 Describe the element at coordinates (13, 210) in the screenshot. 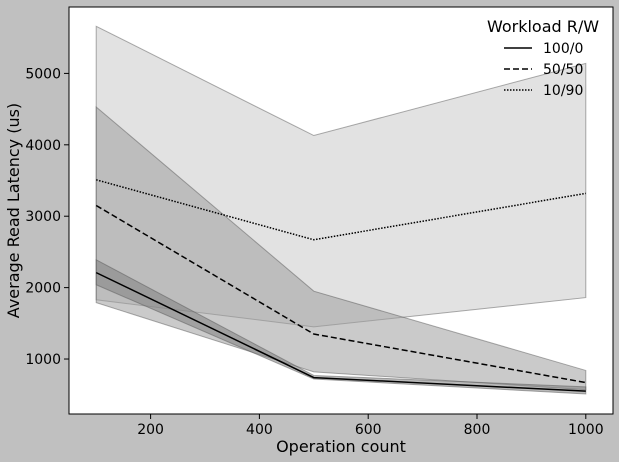

I see `y-axis-label: Average Read Latency (us)` at that location.